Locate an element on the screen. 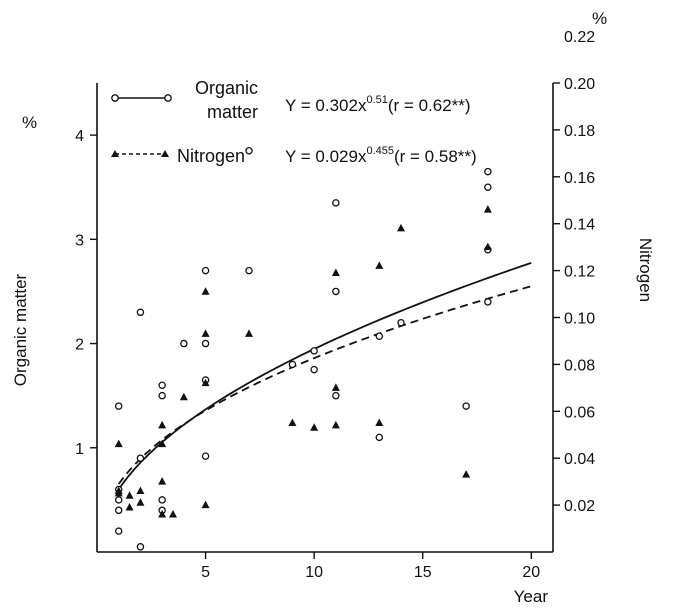 The height and width of the screenshot is (610, 676). left-y-ticks: 1 2 3 4 is located at coordinates (86, 293).